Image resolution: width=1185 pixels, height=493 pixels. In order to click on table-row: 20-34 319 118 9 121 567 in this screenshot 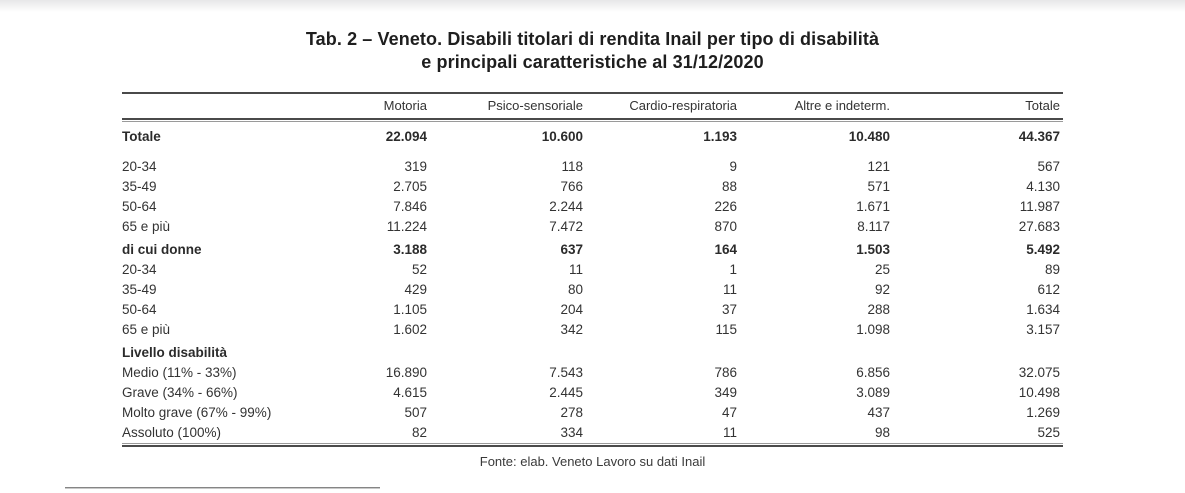, I will do `click(592, 167)`.